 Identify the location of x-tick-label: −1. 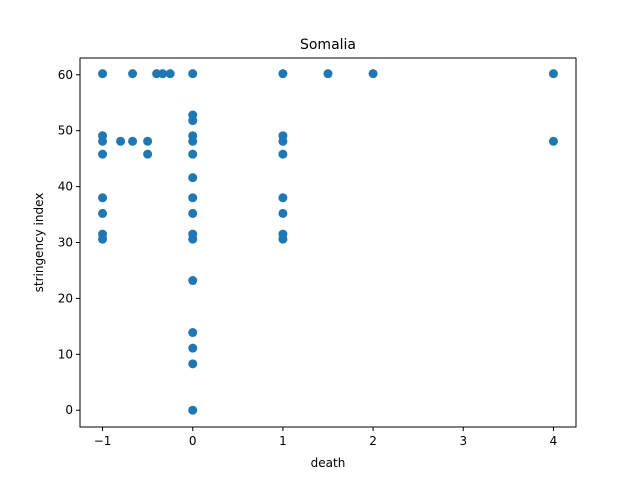
(103, 441).